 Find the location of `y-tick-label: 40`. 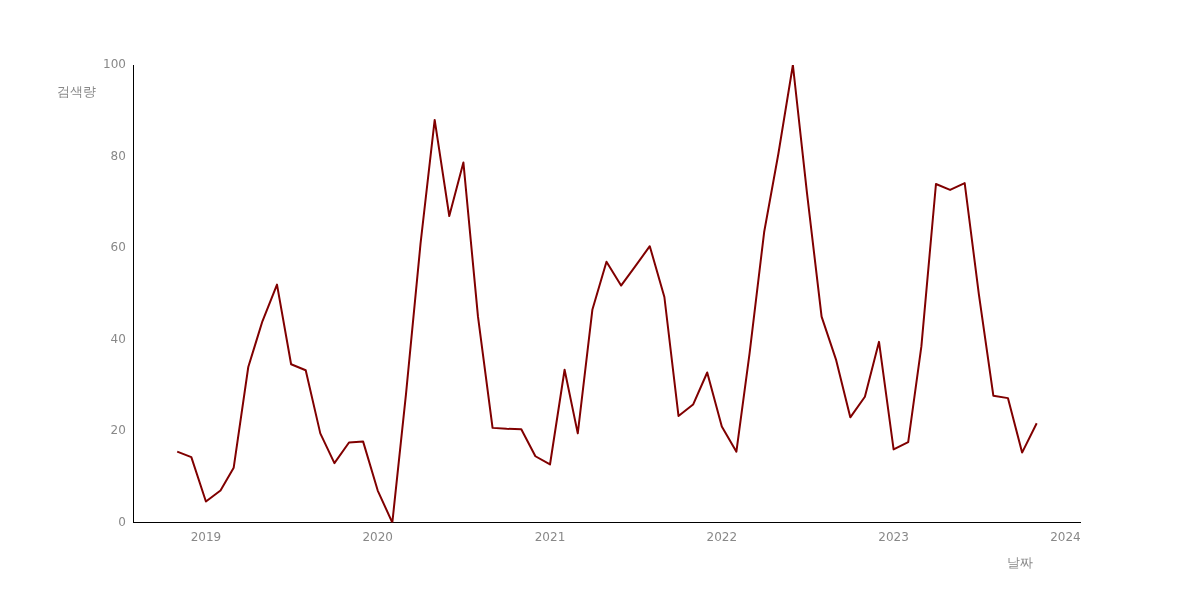

y-tick-label: 40 is located at coordinates (118, 338).